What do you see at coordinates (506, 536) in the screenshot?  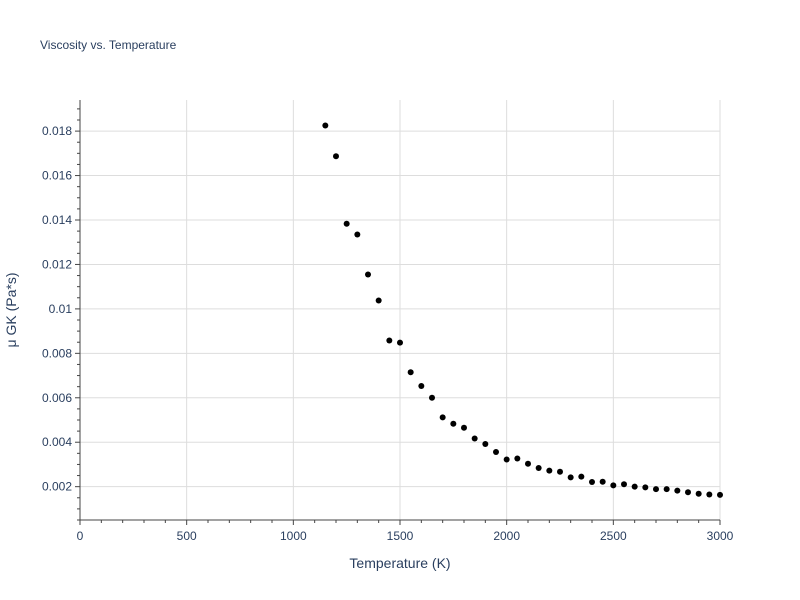 I see `x-tick-label: 2000` at bounding box center [506, 536].